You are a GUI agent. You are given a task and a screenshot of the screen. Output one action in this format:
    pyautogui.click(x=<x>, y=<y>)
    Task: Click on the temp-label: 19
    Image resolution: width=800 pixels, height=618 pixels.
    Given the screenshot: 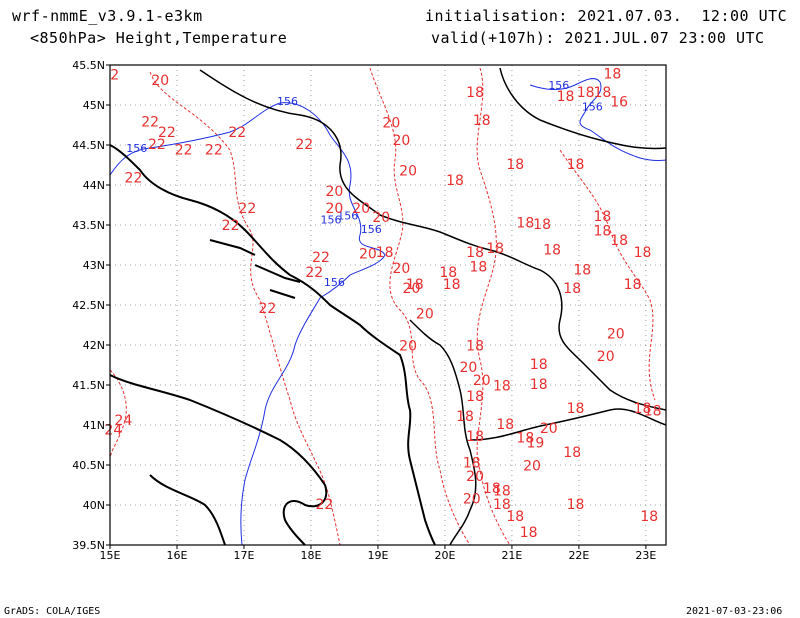 What is the action you would take?
    pyautogui.click(x=535, y=443)
    